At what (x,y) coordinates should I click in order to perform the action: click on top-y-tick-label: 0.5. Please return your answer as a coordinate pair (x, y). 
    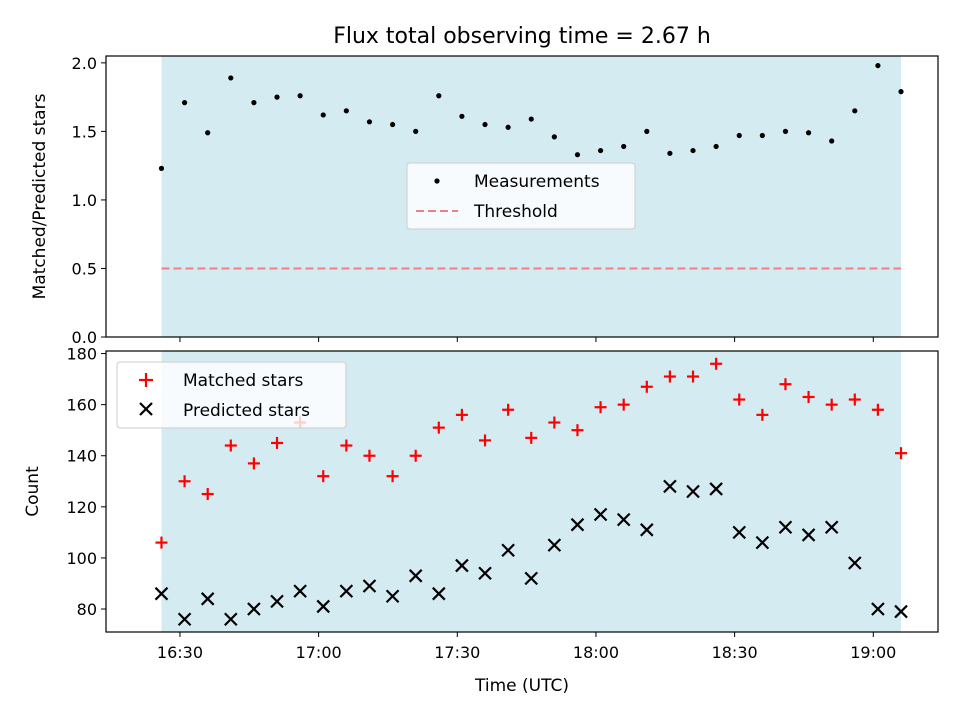
    Looking at the image, I should click on (84, 268).